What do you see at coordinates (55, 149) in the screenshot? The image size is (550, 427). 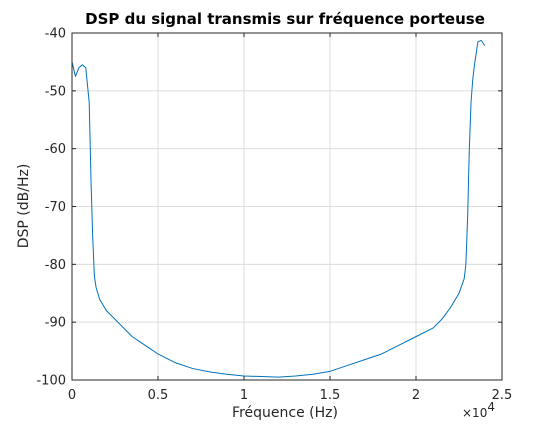 I see `y-tick-label: -60` at bounding box center [55, 149].